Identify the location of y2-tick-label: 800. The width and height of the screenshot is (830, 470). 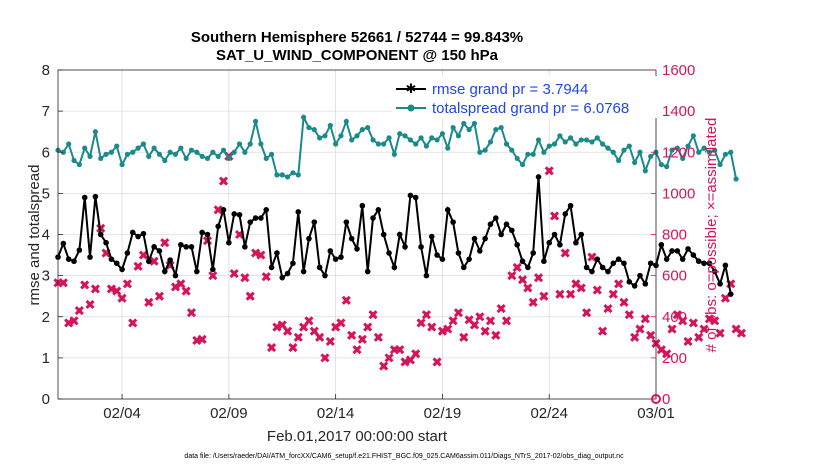
(674, 235).